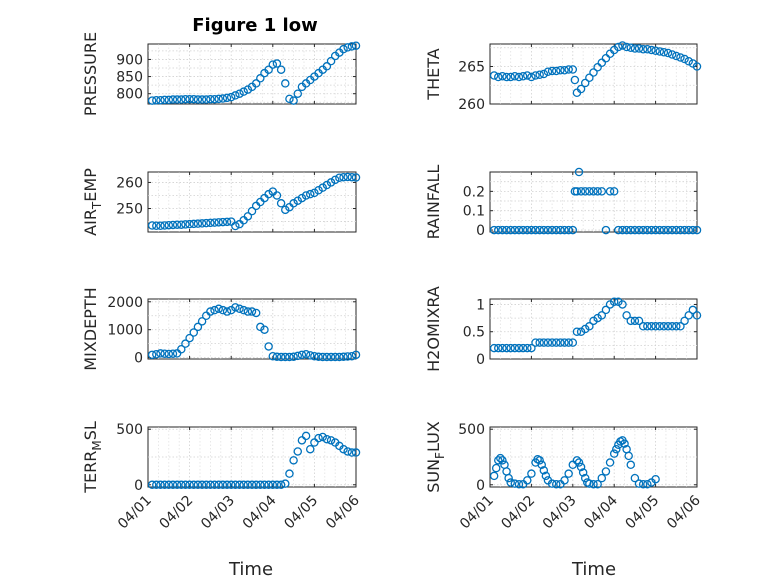 The image size is (778, 583). Describe the element at coordinates (90, 185) in the screenshot. I see `y-axis-label-rest: EMP` at that location.